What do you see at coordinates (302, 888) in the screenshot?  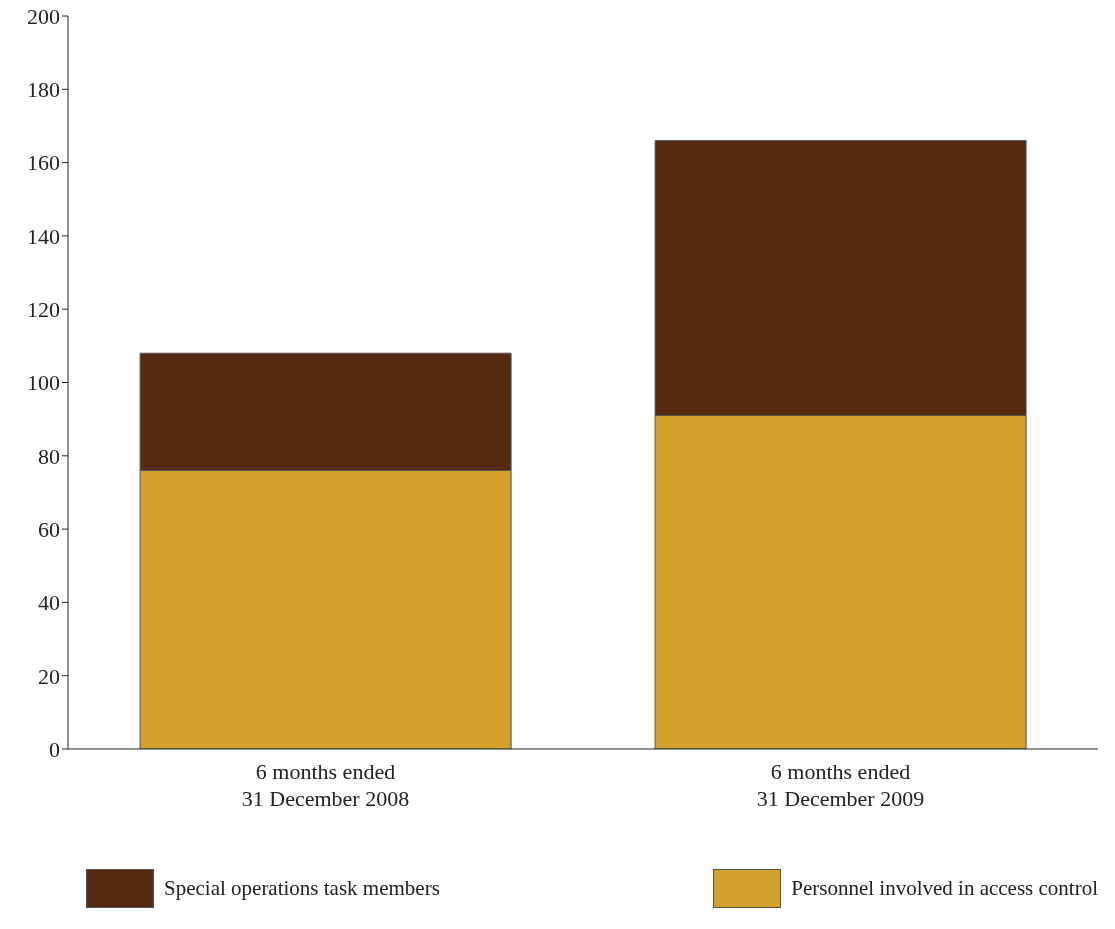 I see `legend-label: Special operations task members` at bounding box center [302, 888].